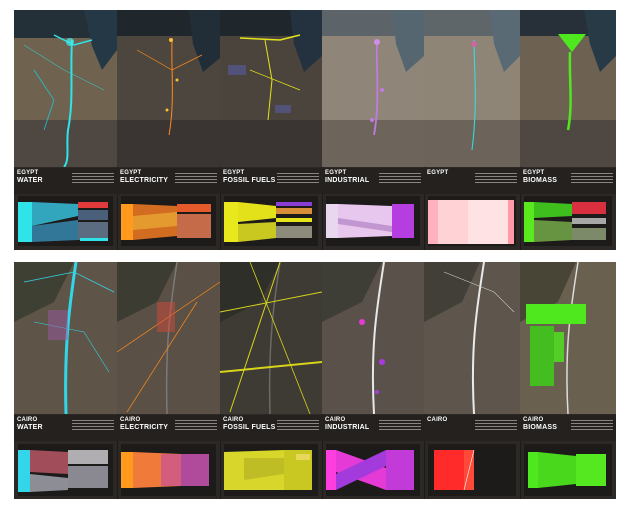 The image size is (640, 507). I want to click on cairo-water-caption: CAIRO WATER, so click(65, 428).